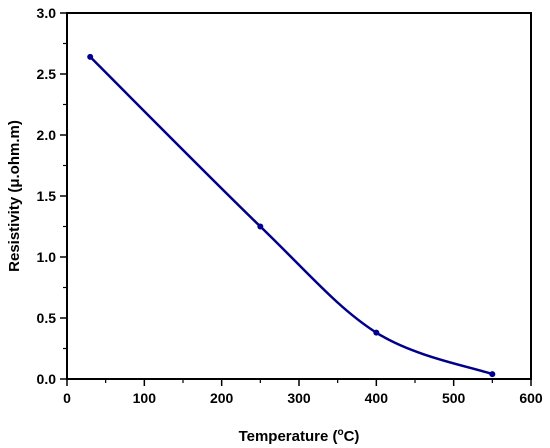 The image size is (550, 448). Describe the element at coordinates (288, 436) in the screenshot. I see `x-axis-title-main: Temperature (` at that location.